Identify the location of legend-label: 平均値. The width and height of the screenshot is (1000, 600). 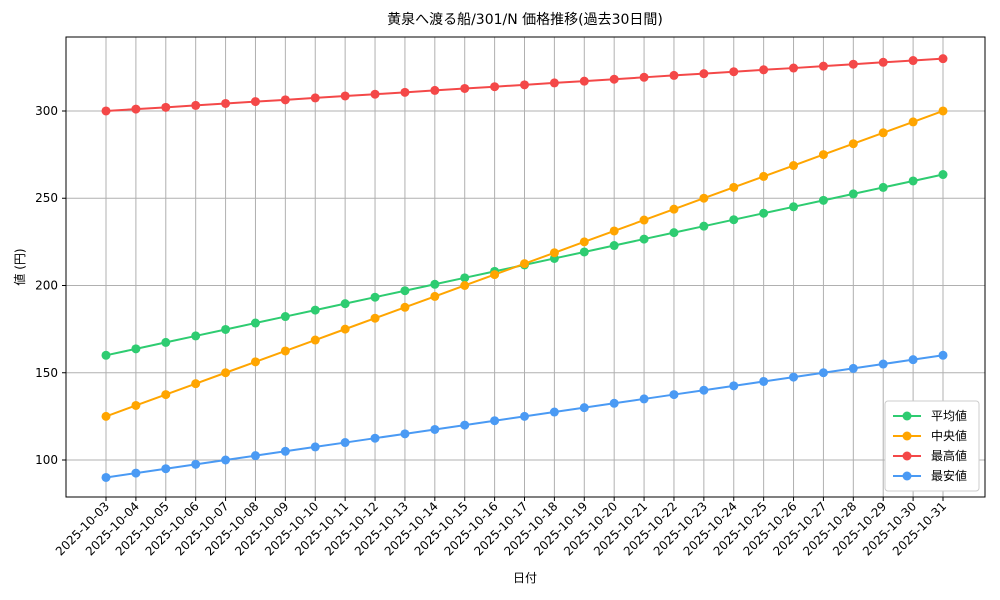
(949, 415).